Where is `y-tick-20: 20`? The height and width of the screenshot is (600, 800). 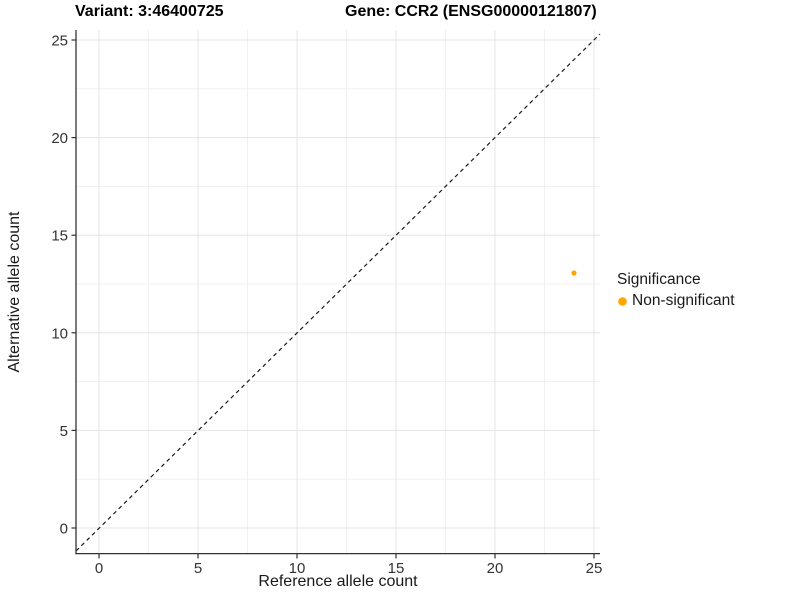
y-tick-20: 20 is located at coordinates (59, 138).